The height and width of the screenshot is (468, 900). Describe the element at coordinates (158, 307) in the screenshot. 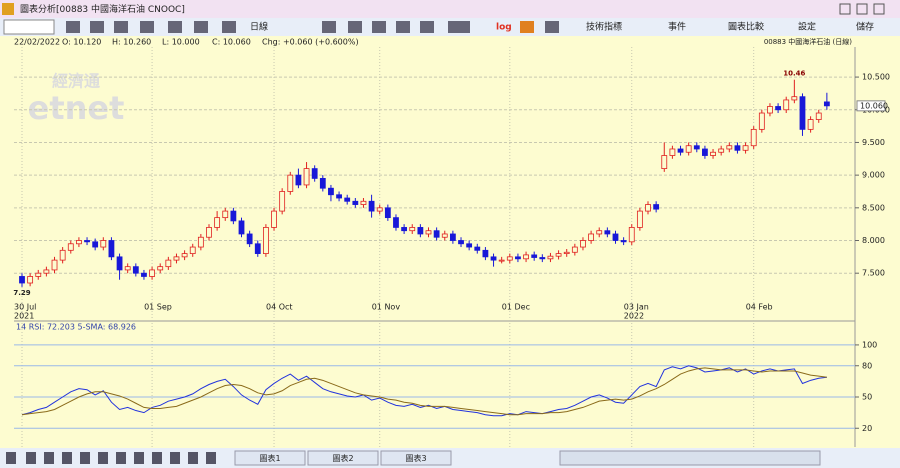

I see `x-tick-label: 01 Sep` at that location.